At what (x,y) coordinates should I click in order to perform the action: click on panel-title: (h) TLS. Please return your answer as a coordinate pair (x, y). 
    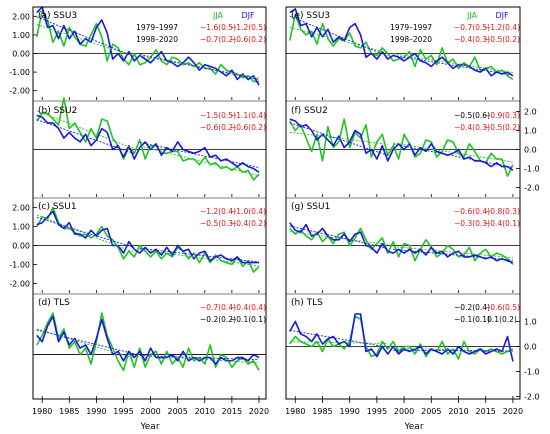
    Looking at the image, I should click on (307, 303).